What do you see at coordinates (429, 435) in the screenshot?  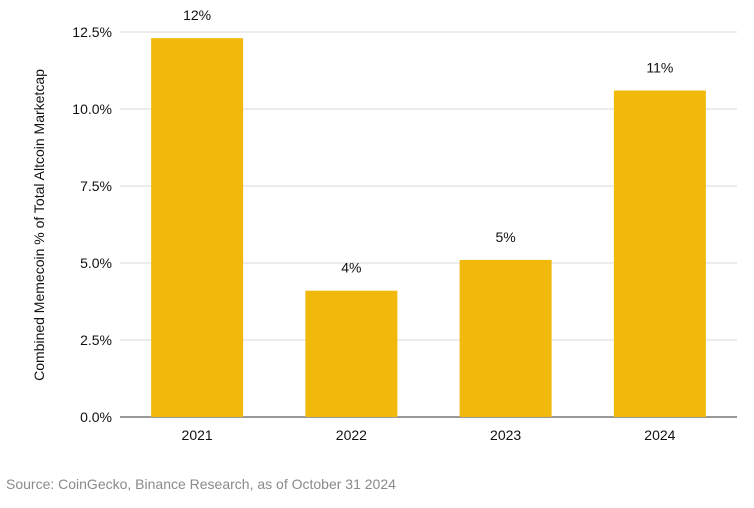 I see `x-axis-ticks: 2021 2022 2023 2024` at bounding box center [429, 435].